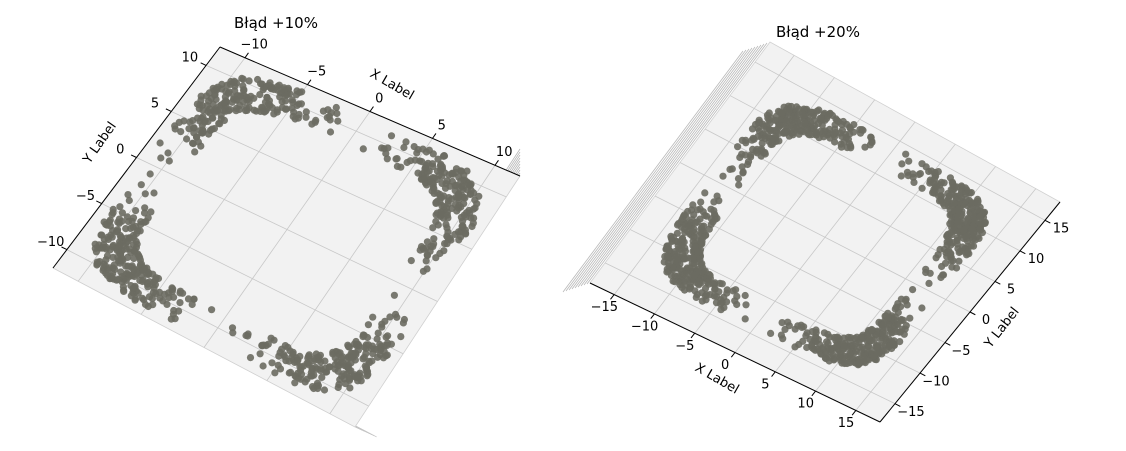 The height and width of the screenshot is (451, 1126). Describe the element at coordinates (120, 150) in the screenshot. I see `y-tick-label: 0` at that location.